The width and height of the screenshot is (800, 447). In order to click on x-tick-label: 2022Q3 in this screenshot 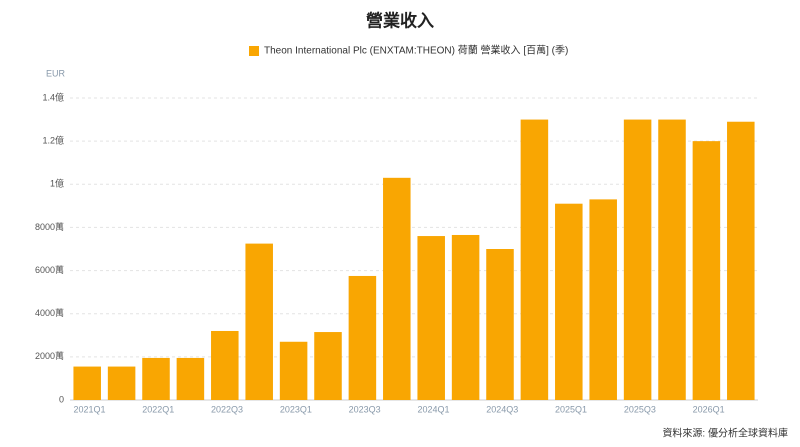, I will do `click(227, 409)`.